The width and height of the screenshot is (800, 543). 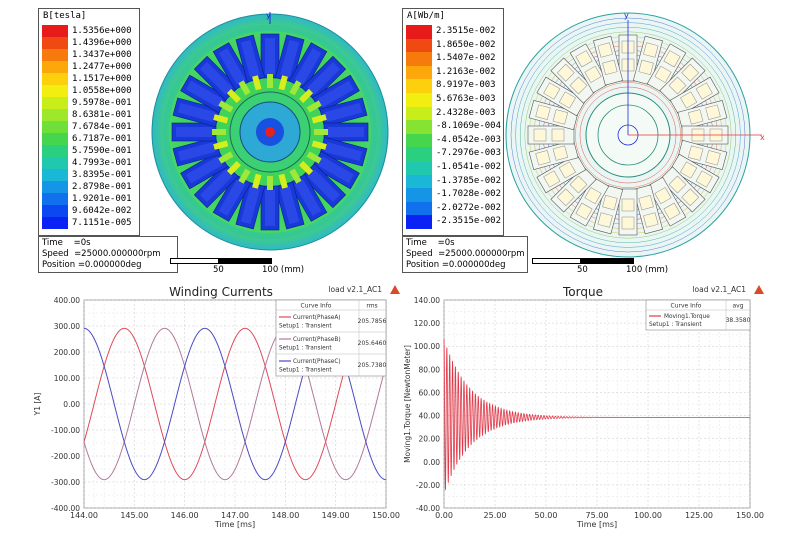 What do you see at coordinates (102, 139) in the screenshot?
I see `flux-density-legend-value: 6.7187e-001` at bounding box center [102, 139].